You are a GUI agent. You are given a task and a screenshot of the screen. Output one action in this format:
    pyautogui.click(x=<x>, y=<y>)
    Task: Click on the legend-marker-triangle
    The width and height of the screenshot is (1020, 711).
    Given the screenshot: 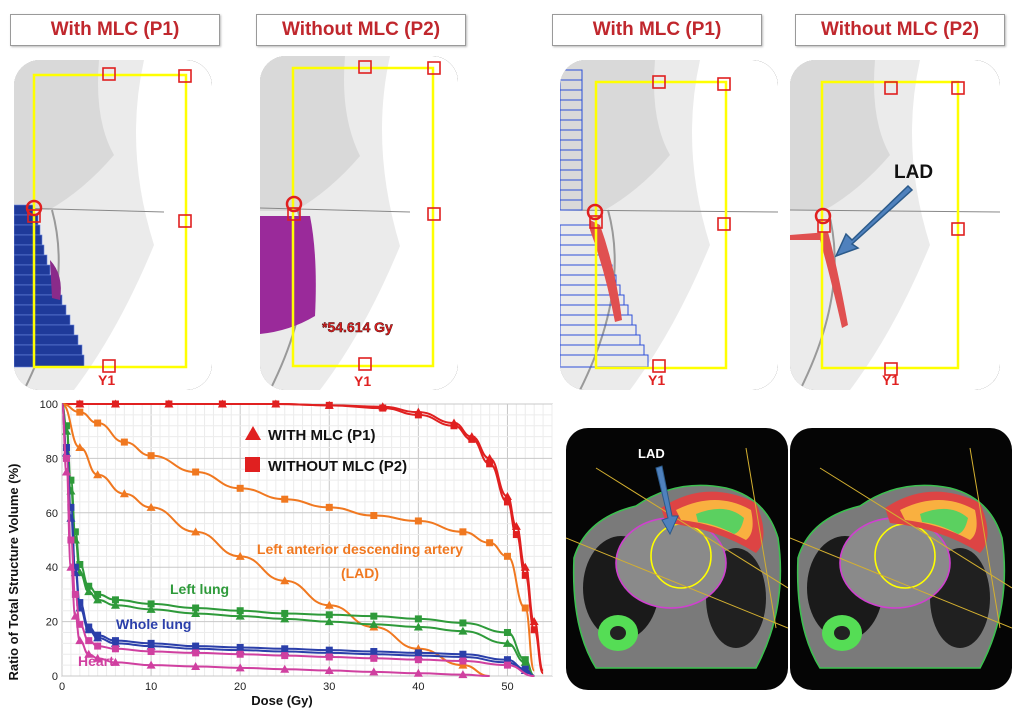 What is the action you would take?
    pyautogui.click(x=253, y=433)
    